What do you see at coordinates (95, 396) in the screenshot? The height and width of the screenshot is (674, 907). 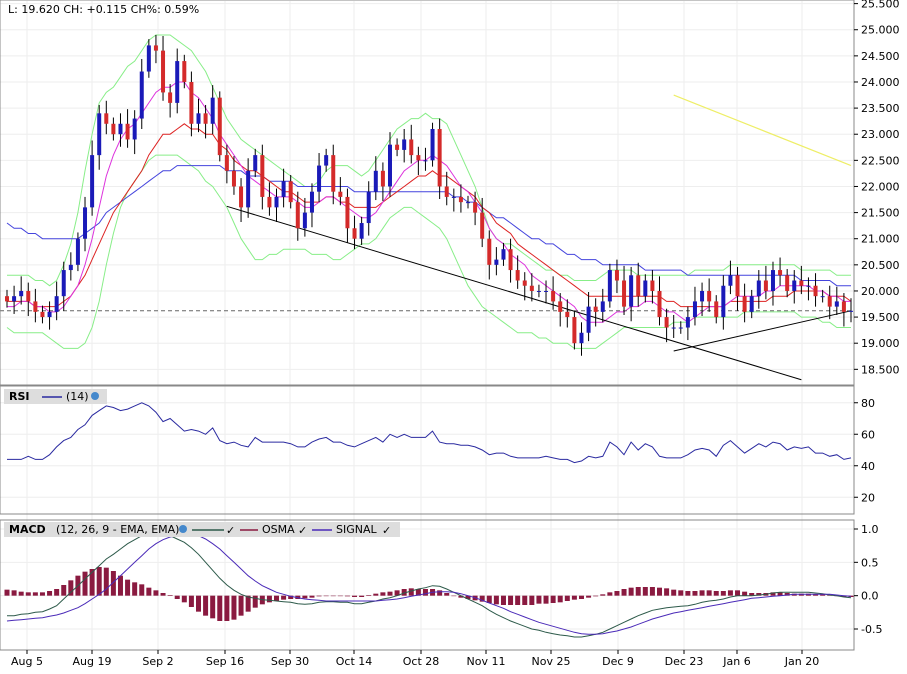 I see `rsi-settings-icon` at bounding box center [95, 396].